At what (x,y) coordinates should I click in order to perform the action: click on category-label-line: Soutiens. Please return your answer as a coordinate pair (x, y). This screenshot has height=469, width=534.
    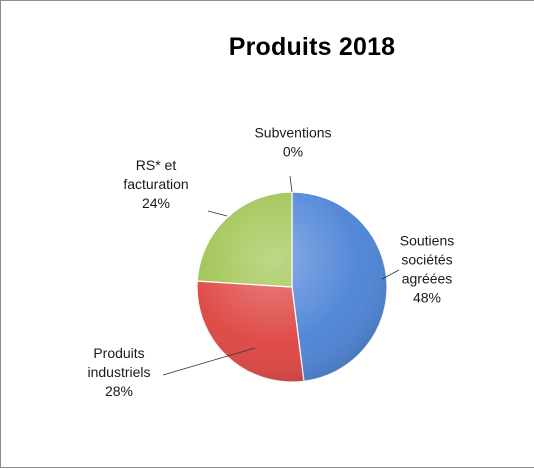
    Looking at the image, I should click on (427, 241).